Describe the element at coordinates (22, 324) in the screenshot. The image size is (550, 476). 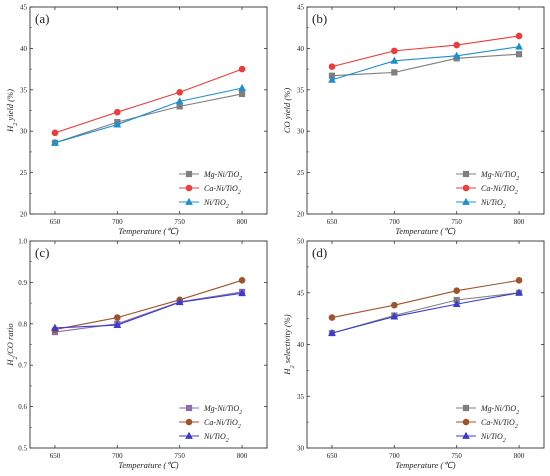
I see `y-tick-label: 0.8` at that location.